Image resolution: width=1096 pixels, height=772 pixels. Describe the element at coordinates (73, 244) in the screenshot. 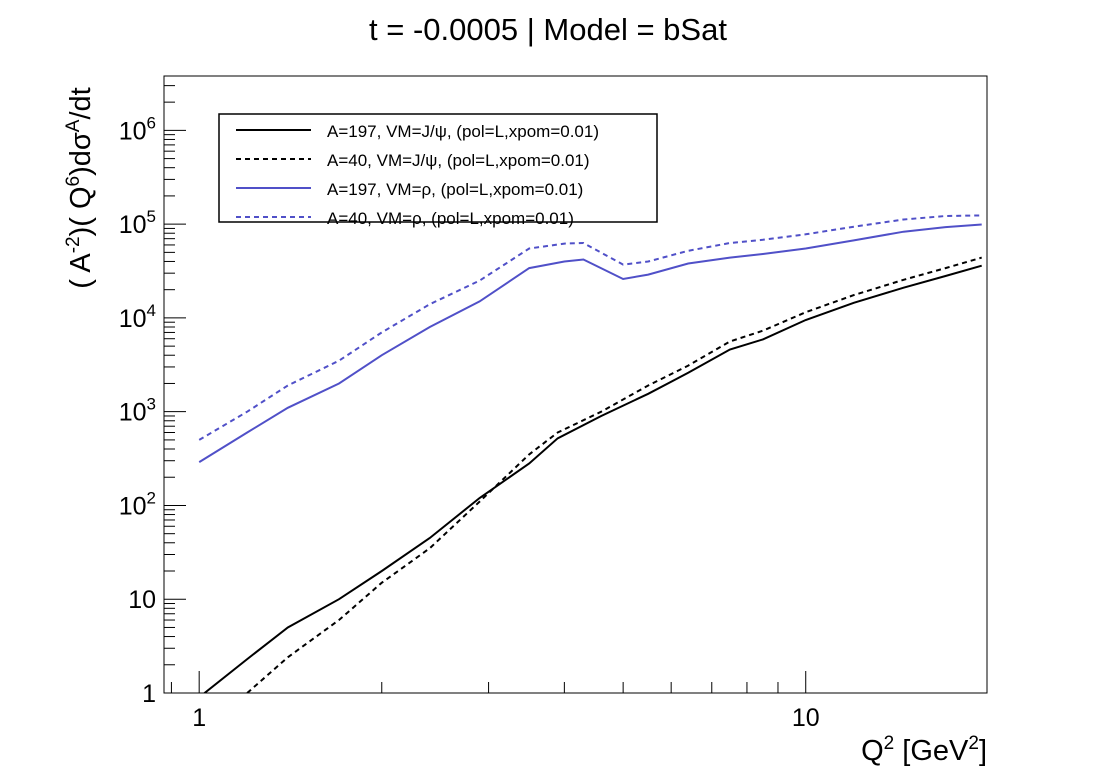

I see `y-label-sup-1: -2` at that location.